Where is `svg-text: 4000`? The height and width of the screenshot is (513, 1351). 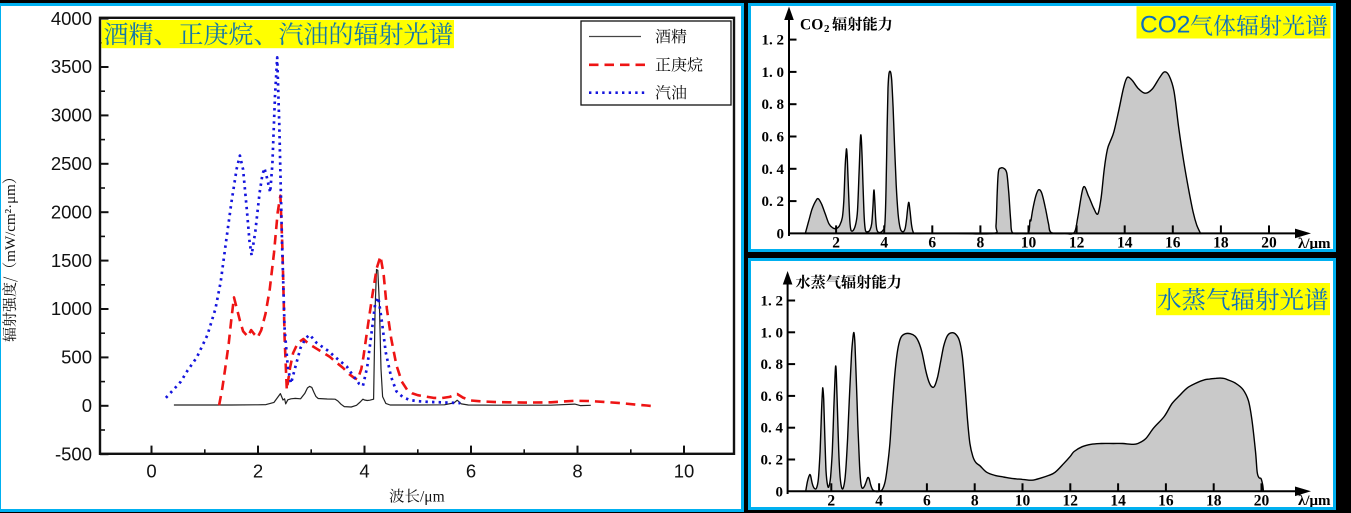 svg-text: 4000 is located at coordinates (71, 18).